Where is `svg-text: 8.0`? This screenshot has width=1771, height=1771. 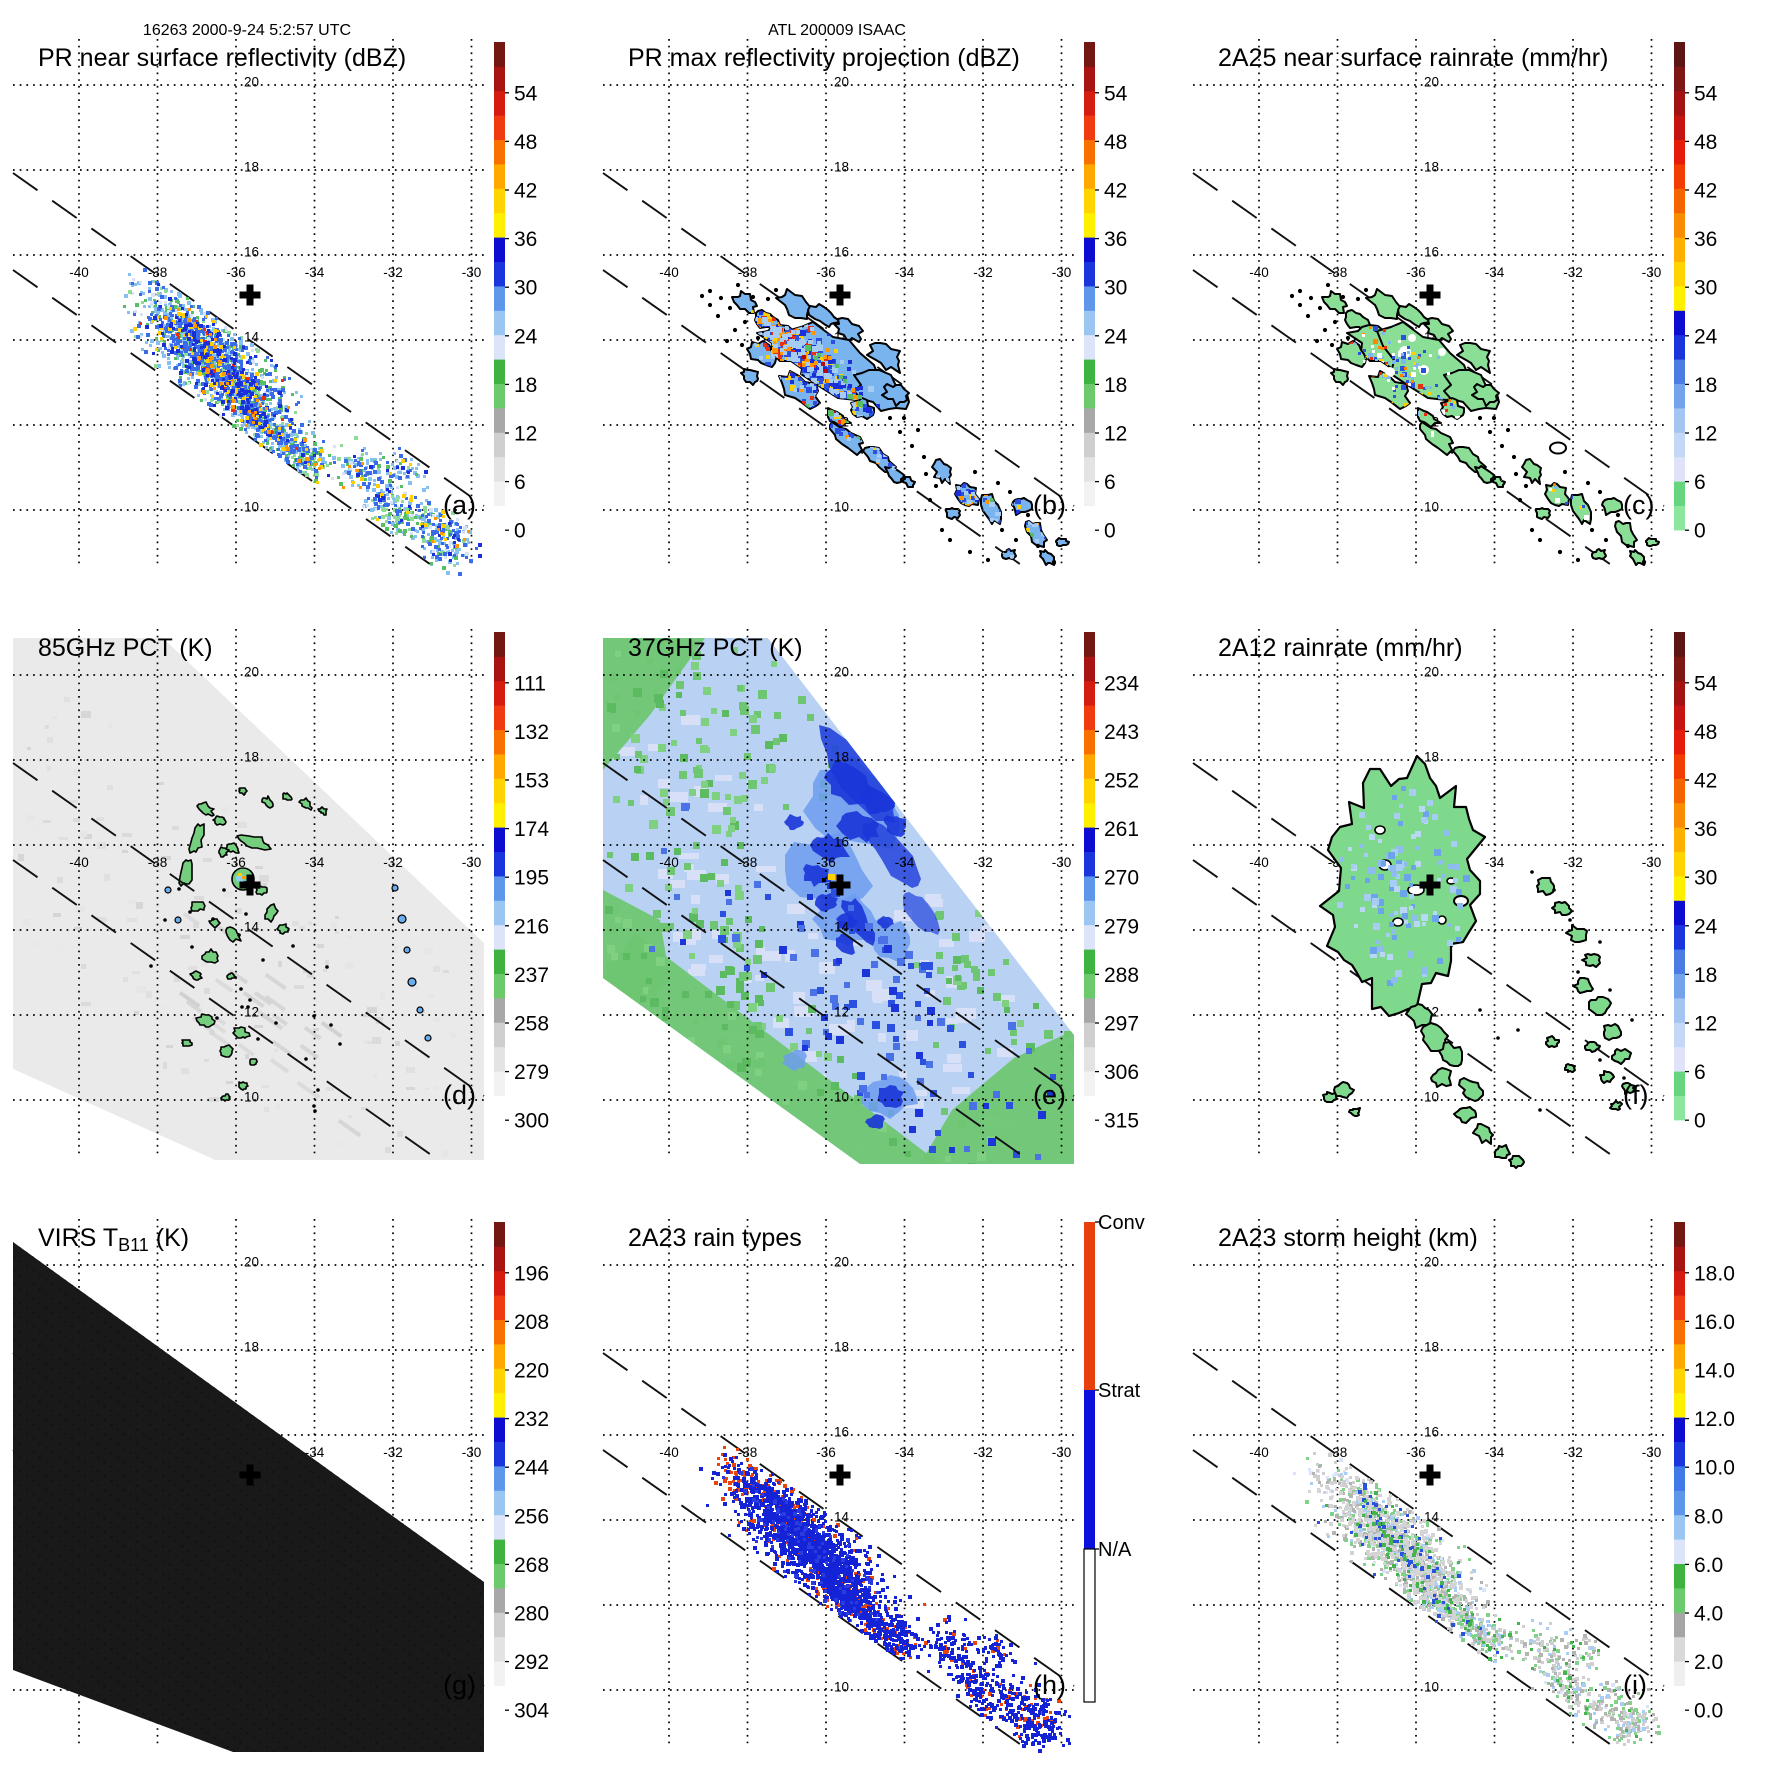
svg-text: 8.0 is located at coordinates (1708, 1516).